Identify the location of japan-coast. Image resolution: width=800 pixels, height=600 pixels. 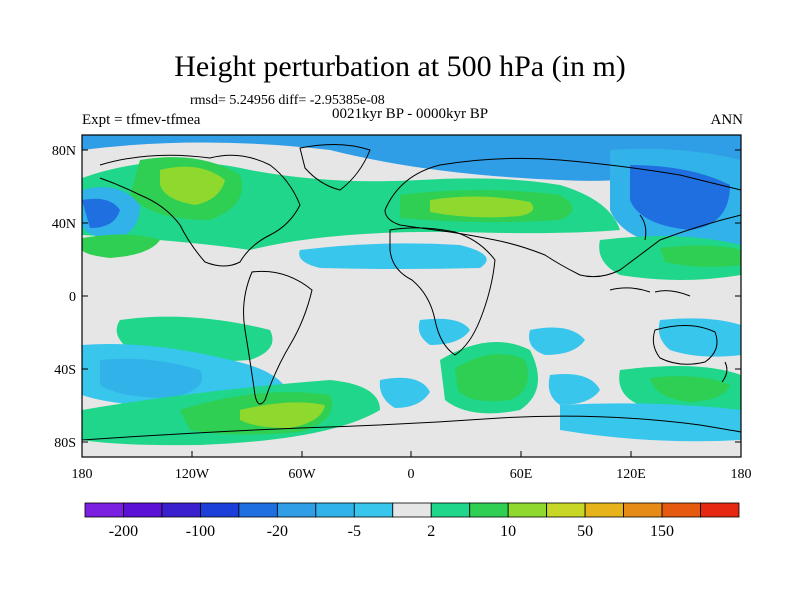
(643, 227).